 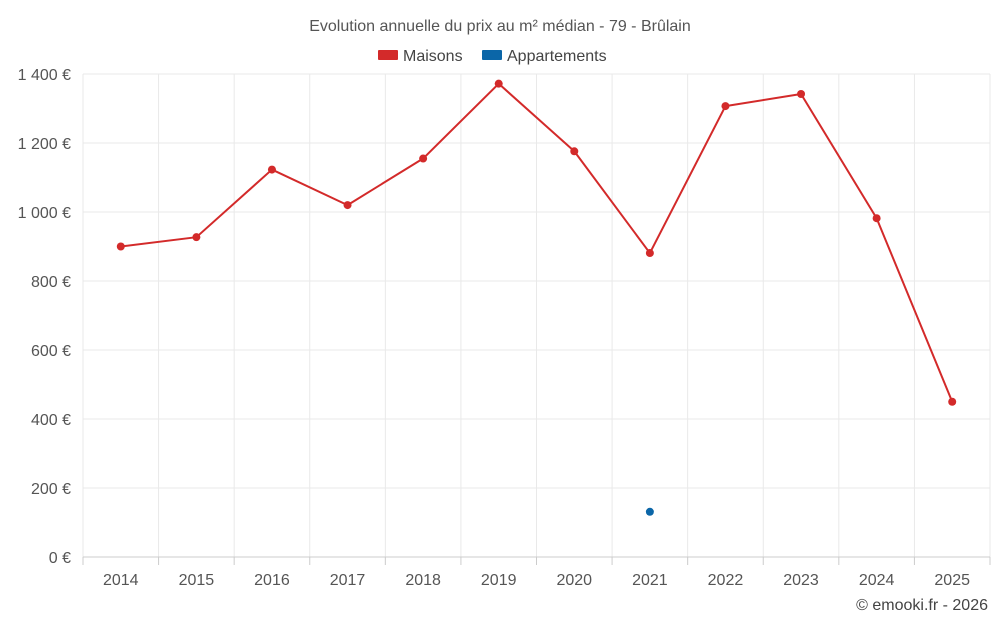 I want to click on x-tick-label: 2023, so click(x=801, y=580).